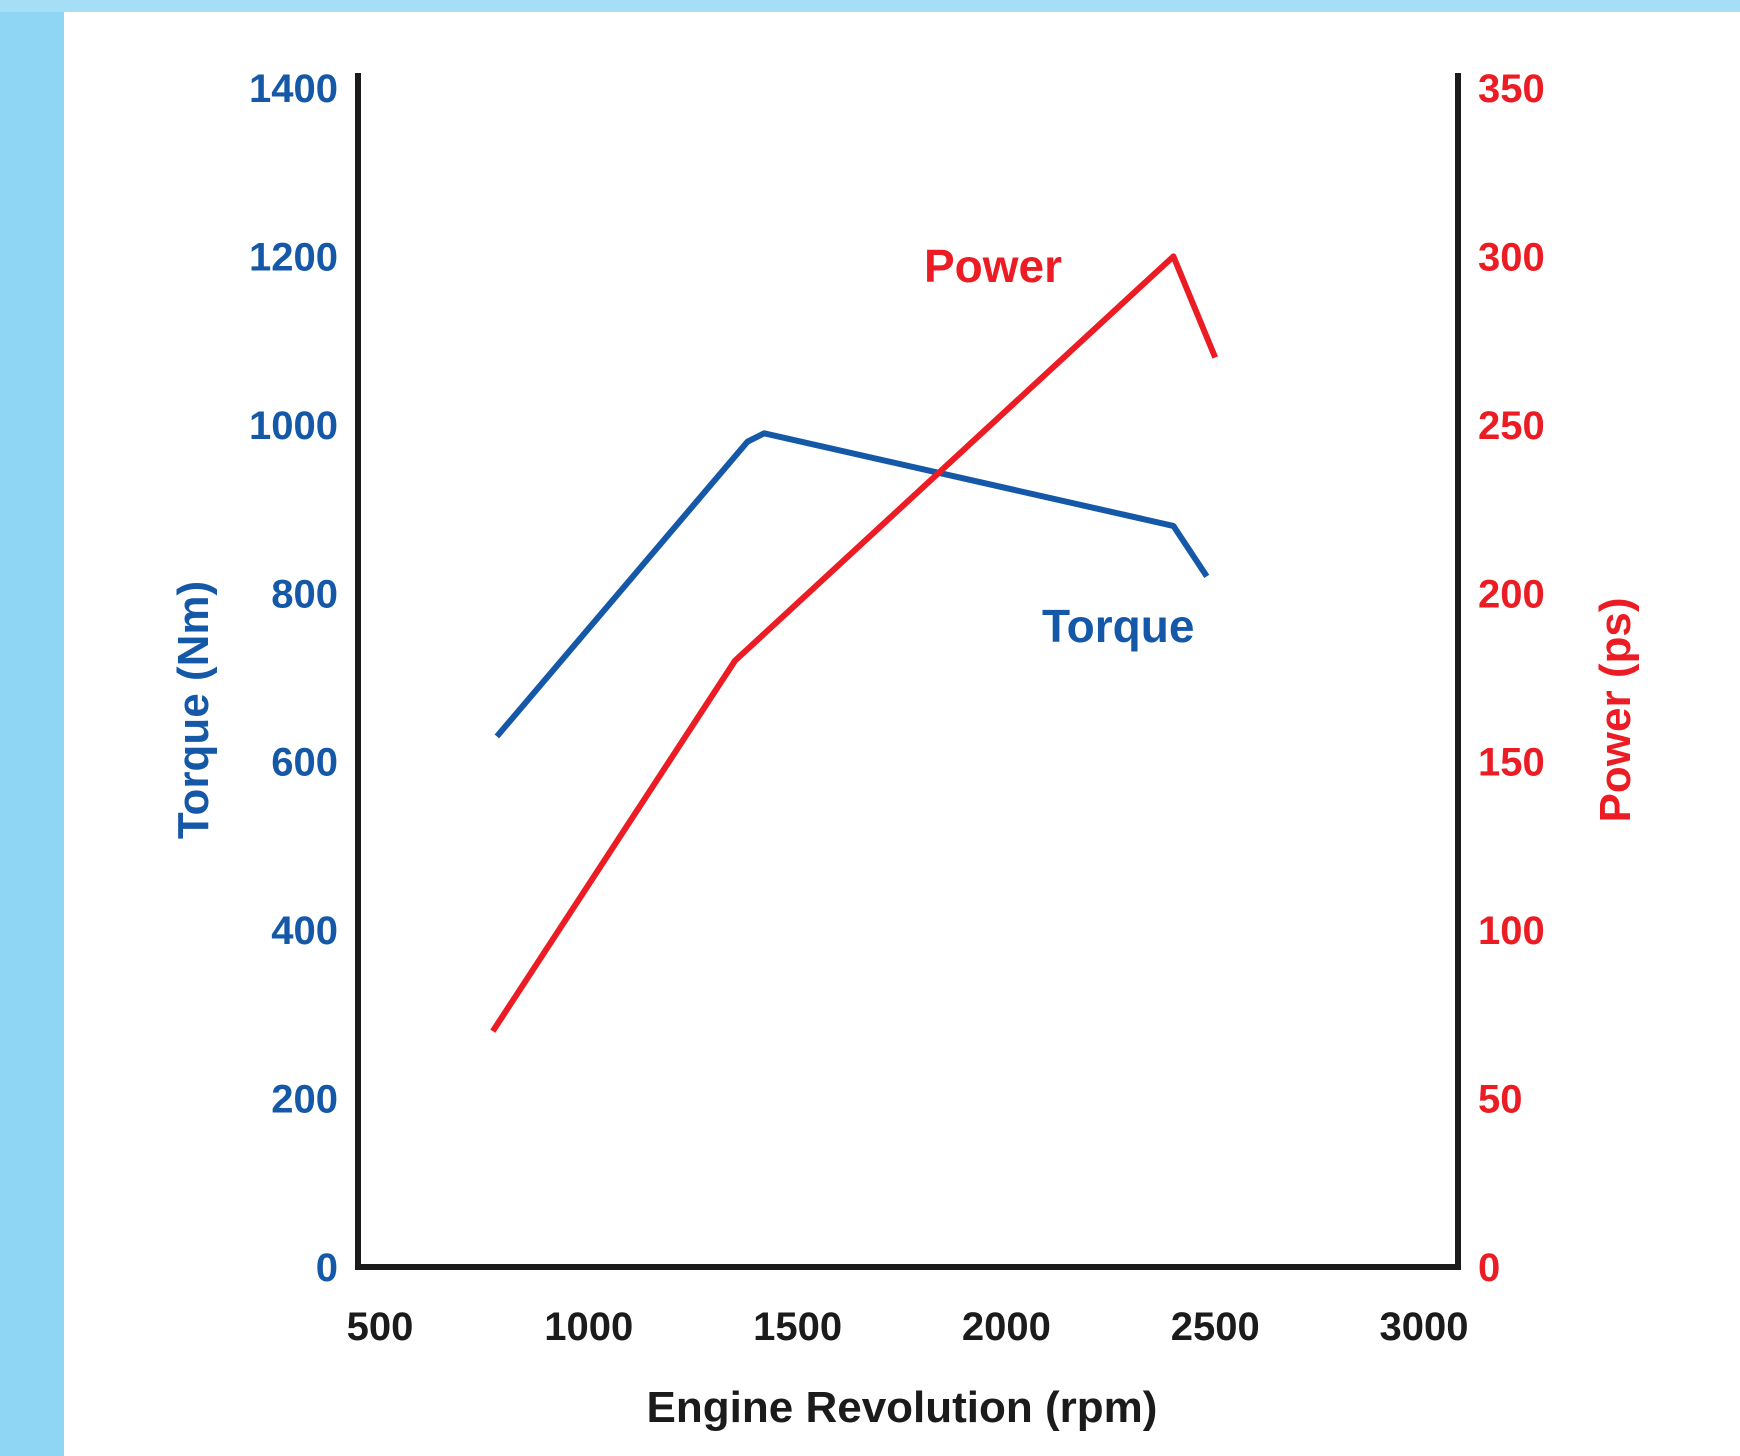  Describe the element at coordinates (1511, 89) in the screenshot. I see `right-y-tick-label: 350` at that location.